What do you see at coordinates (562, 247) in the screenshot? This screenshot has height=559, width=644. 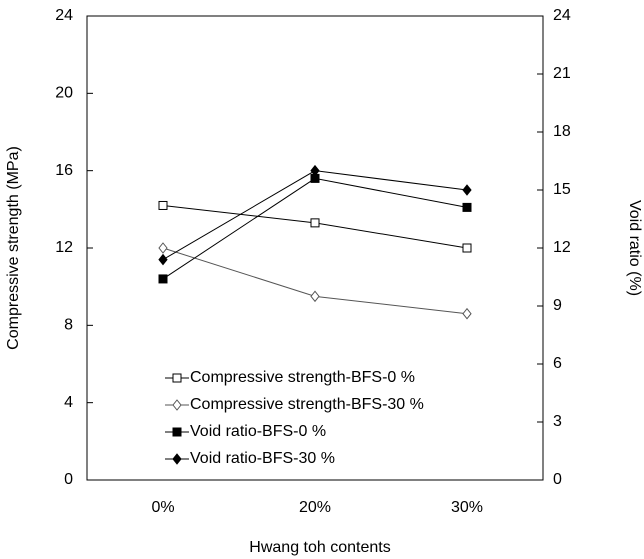 I see `y2-tick-label: 12` at bounding box center [562, 247].